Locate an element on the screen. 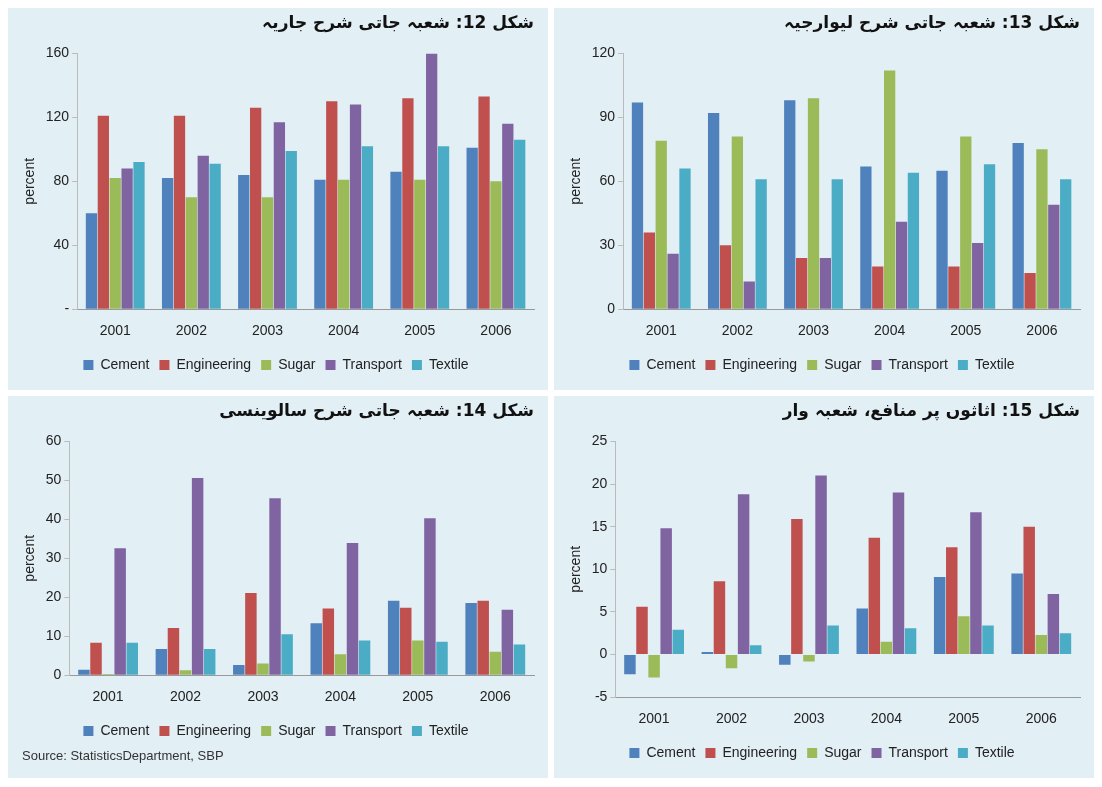  y-tick-label: -5 is located at coordinates (601, 696).